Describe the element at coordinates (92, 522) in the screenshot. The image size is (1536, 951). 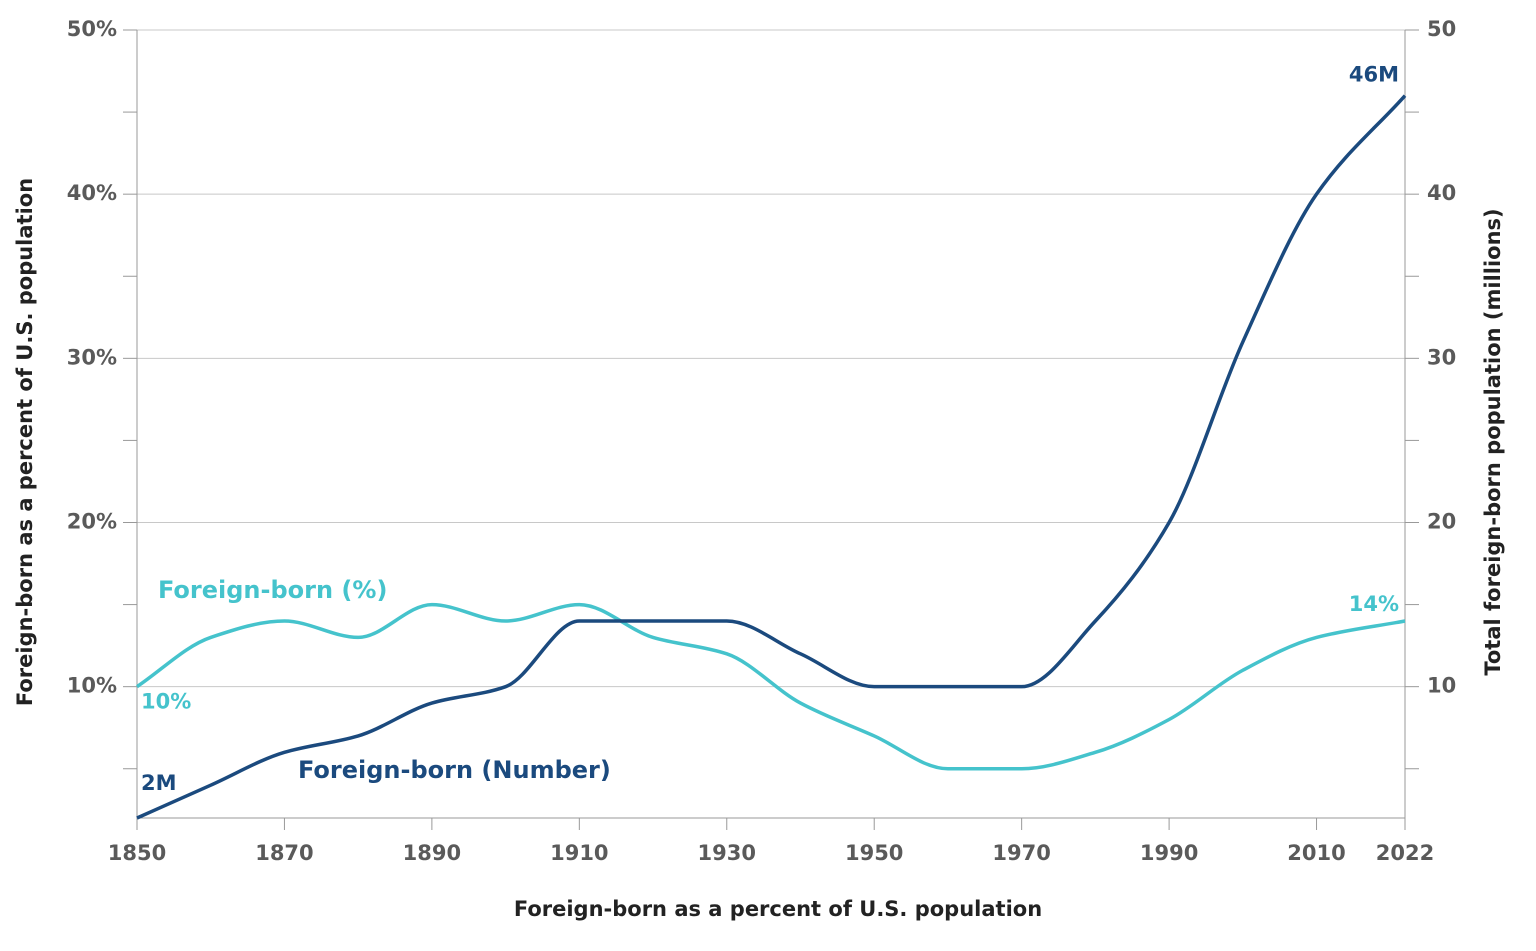
I see `y-tick-label: 20%` at that location.